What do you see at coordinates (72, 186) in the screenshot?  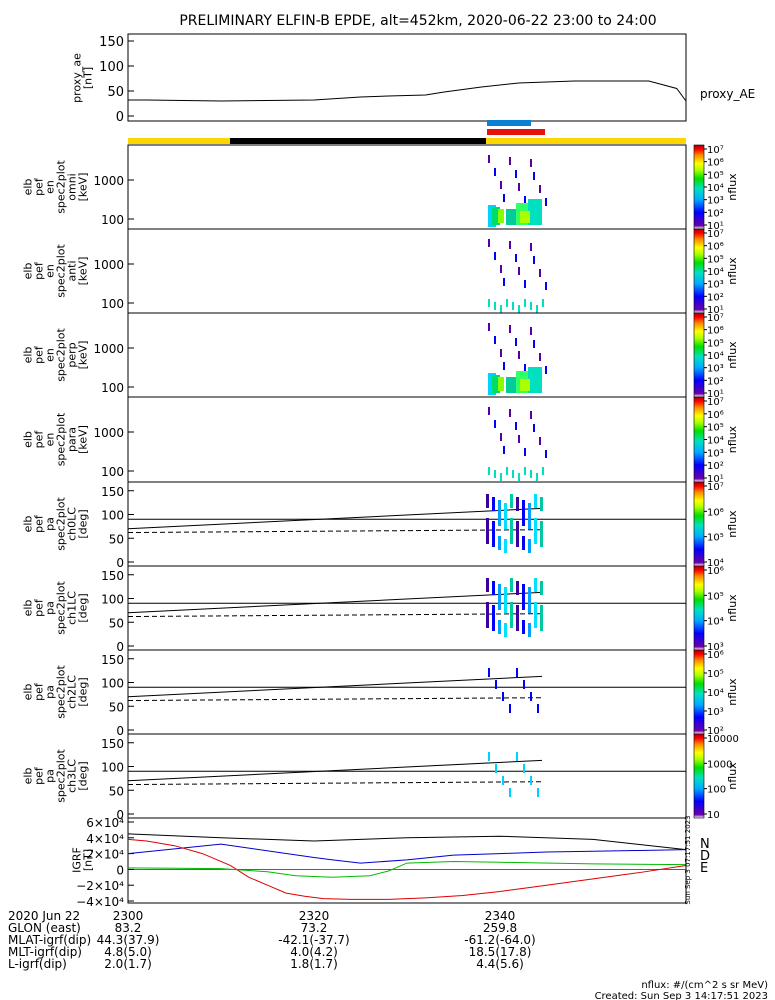 I see `spec-ylabel-line: omni` at bounding box center [72, 186].